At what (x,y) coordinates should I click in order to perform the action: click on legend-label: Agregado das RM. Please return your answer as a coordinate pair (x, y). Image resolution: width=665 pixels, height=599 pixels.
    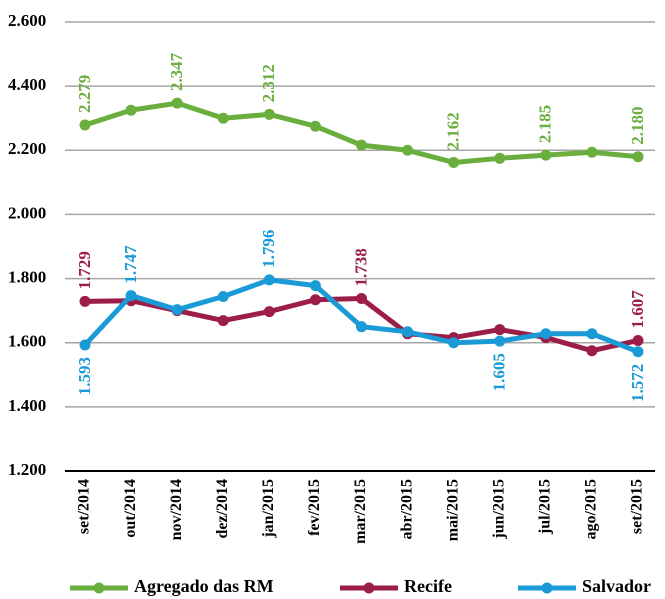
    Looking at the image, I should click on (204, 586).